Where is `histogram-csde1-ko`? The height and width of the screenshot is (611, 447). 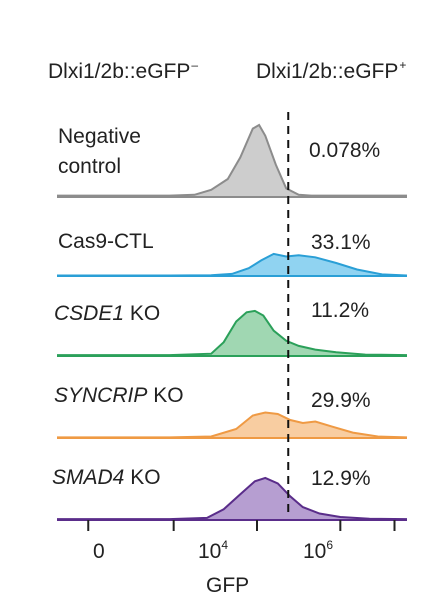 histogram-csde1-ko is located at coordinates (232, 333).